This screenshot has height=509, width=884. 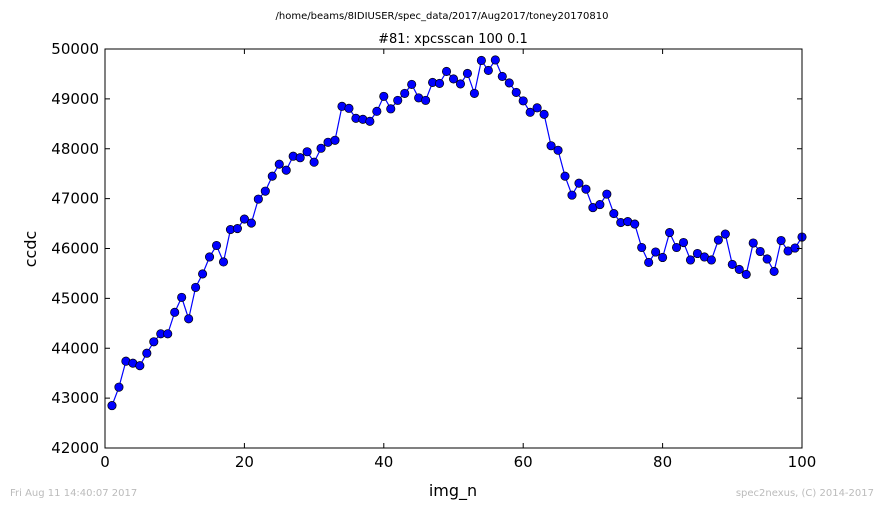 I want to click on y-tick-label: 43000, so click(x=75, y=398).